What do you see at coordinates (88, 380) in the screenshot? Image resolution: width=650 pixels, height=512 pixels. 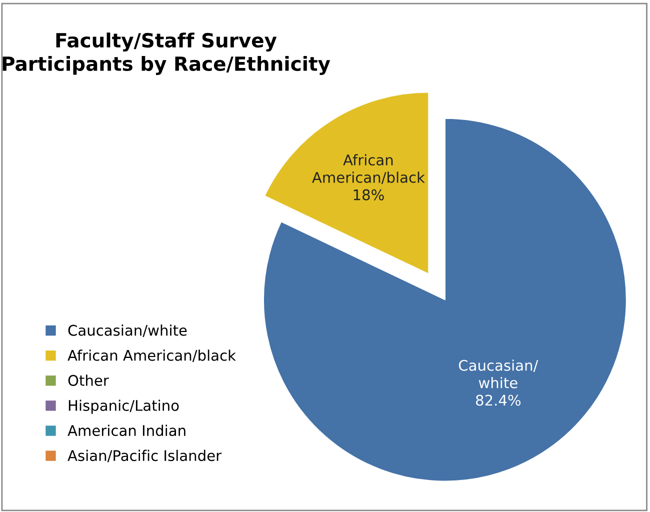 I see `legend-label: Other` at bounding box center [88, 380].